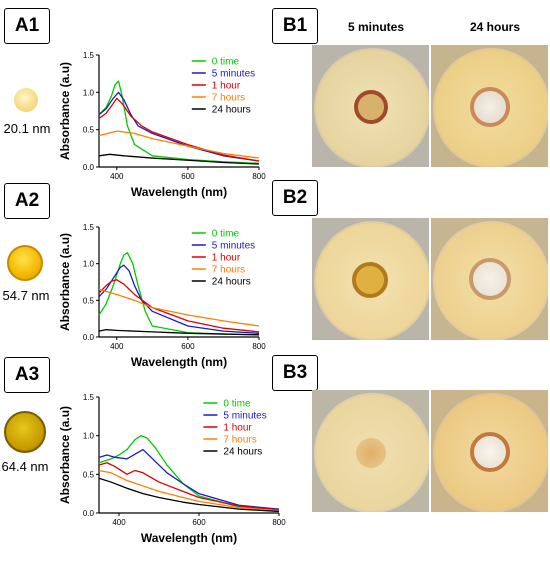  Describe the element at coordinates (295, 373) in the screenshot. I see `panel-badge-b3: B3` at that location.